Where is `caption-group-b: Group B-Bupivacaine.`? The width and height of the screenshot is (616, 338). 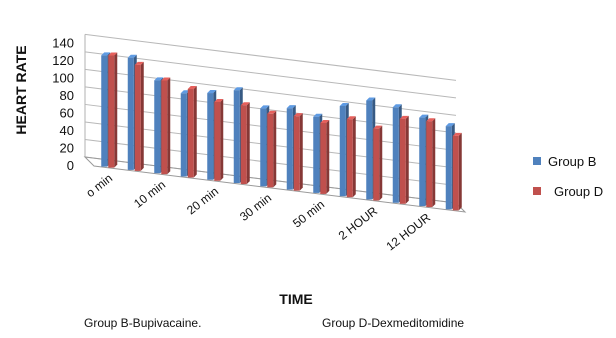
caption-group-b: Group B-Bupivacaine. is located at coordinates (142, 323).